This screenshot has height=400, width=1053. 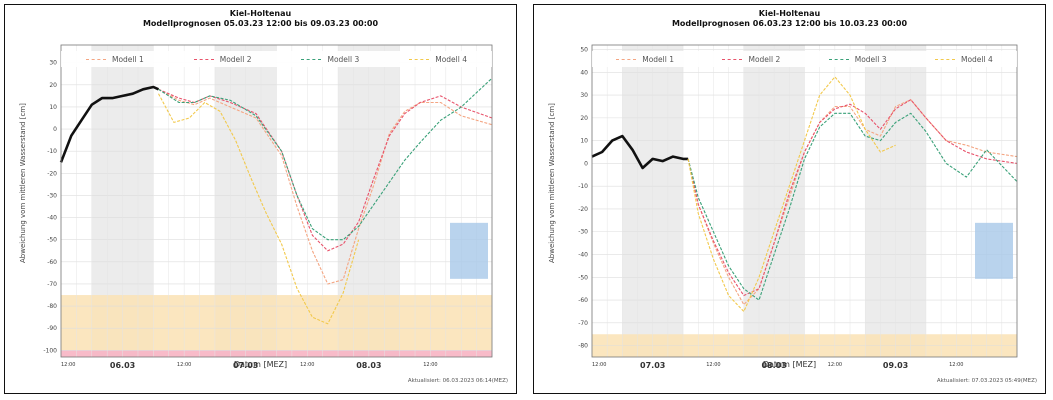 What do you see at coordinates (804, 59) in the screenshot?
I see `legend-right: Modell 1 Modell 2 Modell 3 Modell 4` at bounding box center [804, 59].